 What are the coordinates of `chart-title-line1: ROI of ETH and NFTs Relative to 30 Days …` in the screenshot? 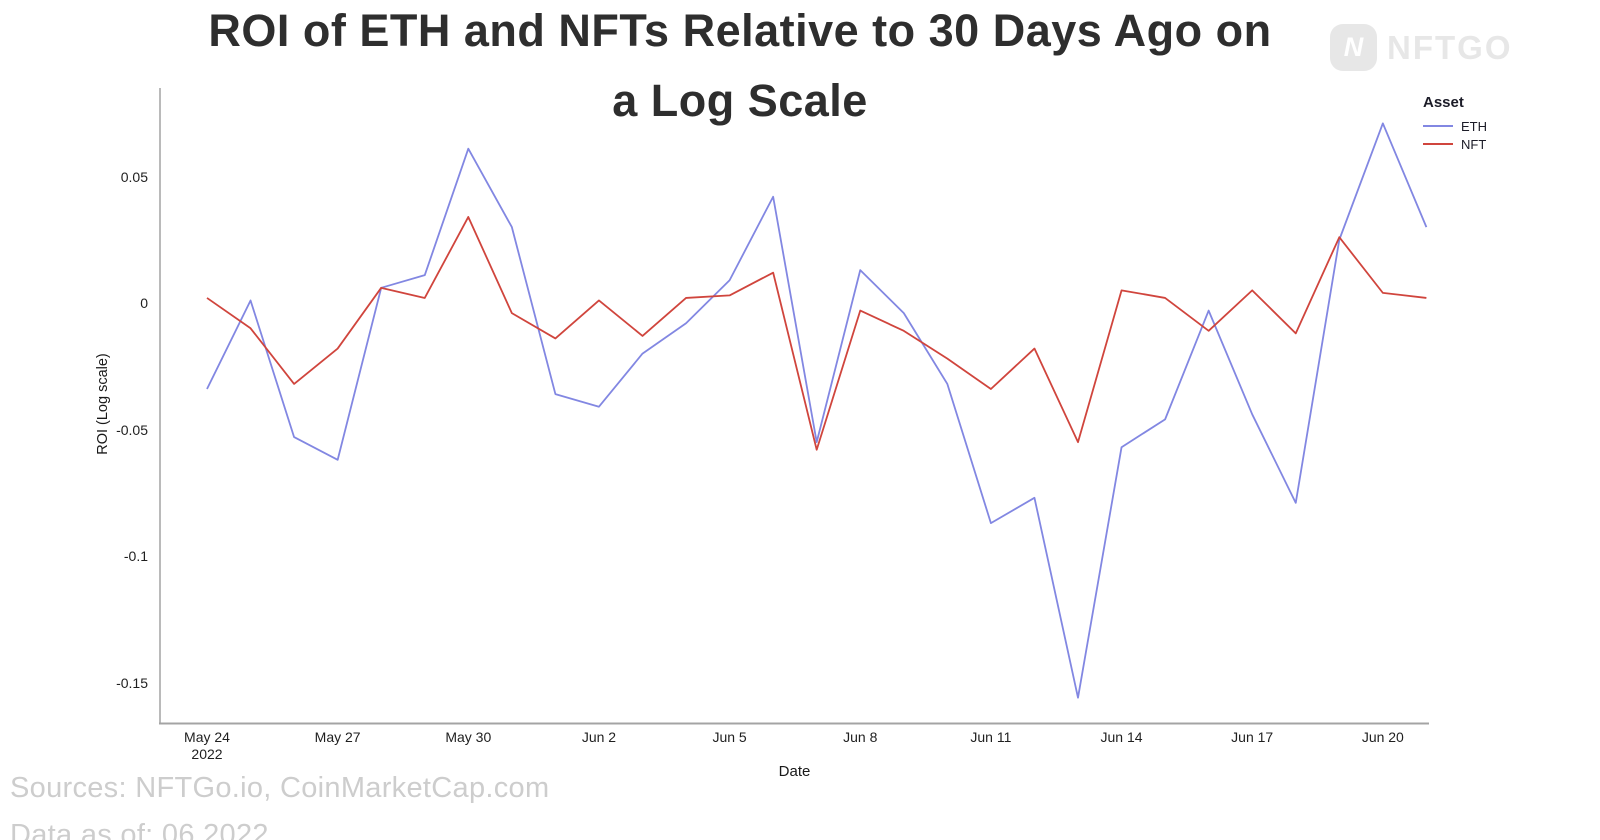 It's located at (740, 30).